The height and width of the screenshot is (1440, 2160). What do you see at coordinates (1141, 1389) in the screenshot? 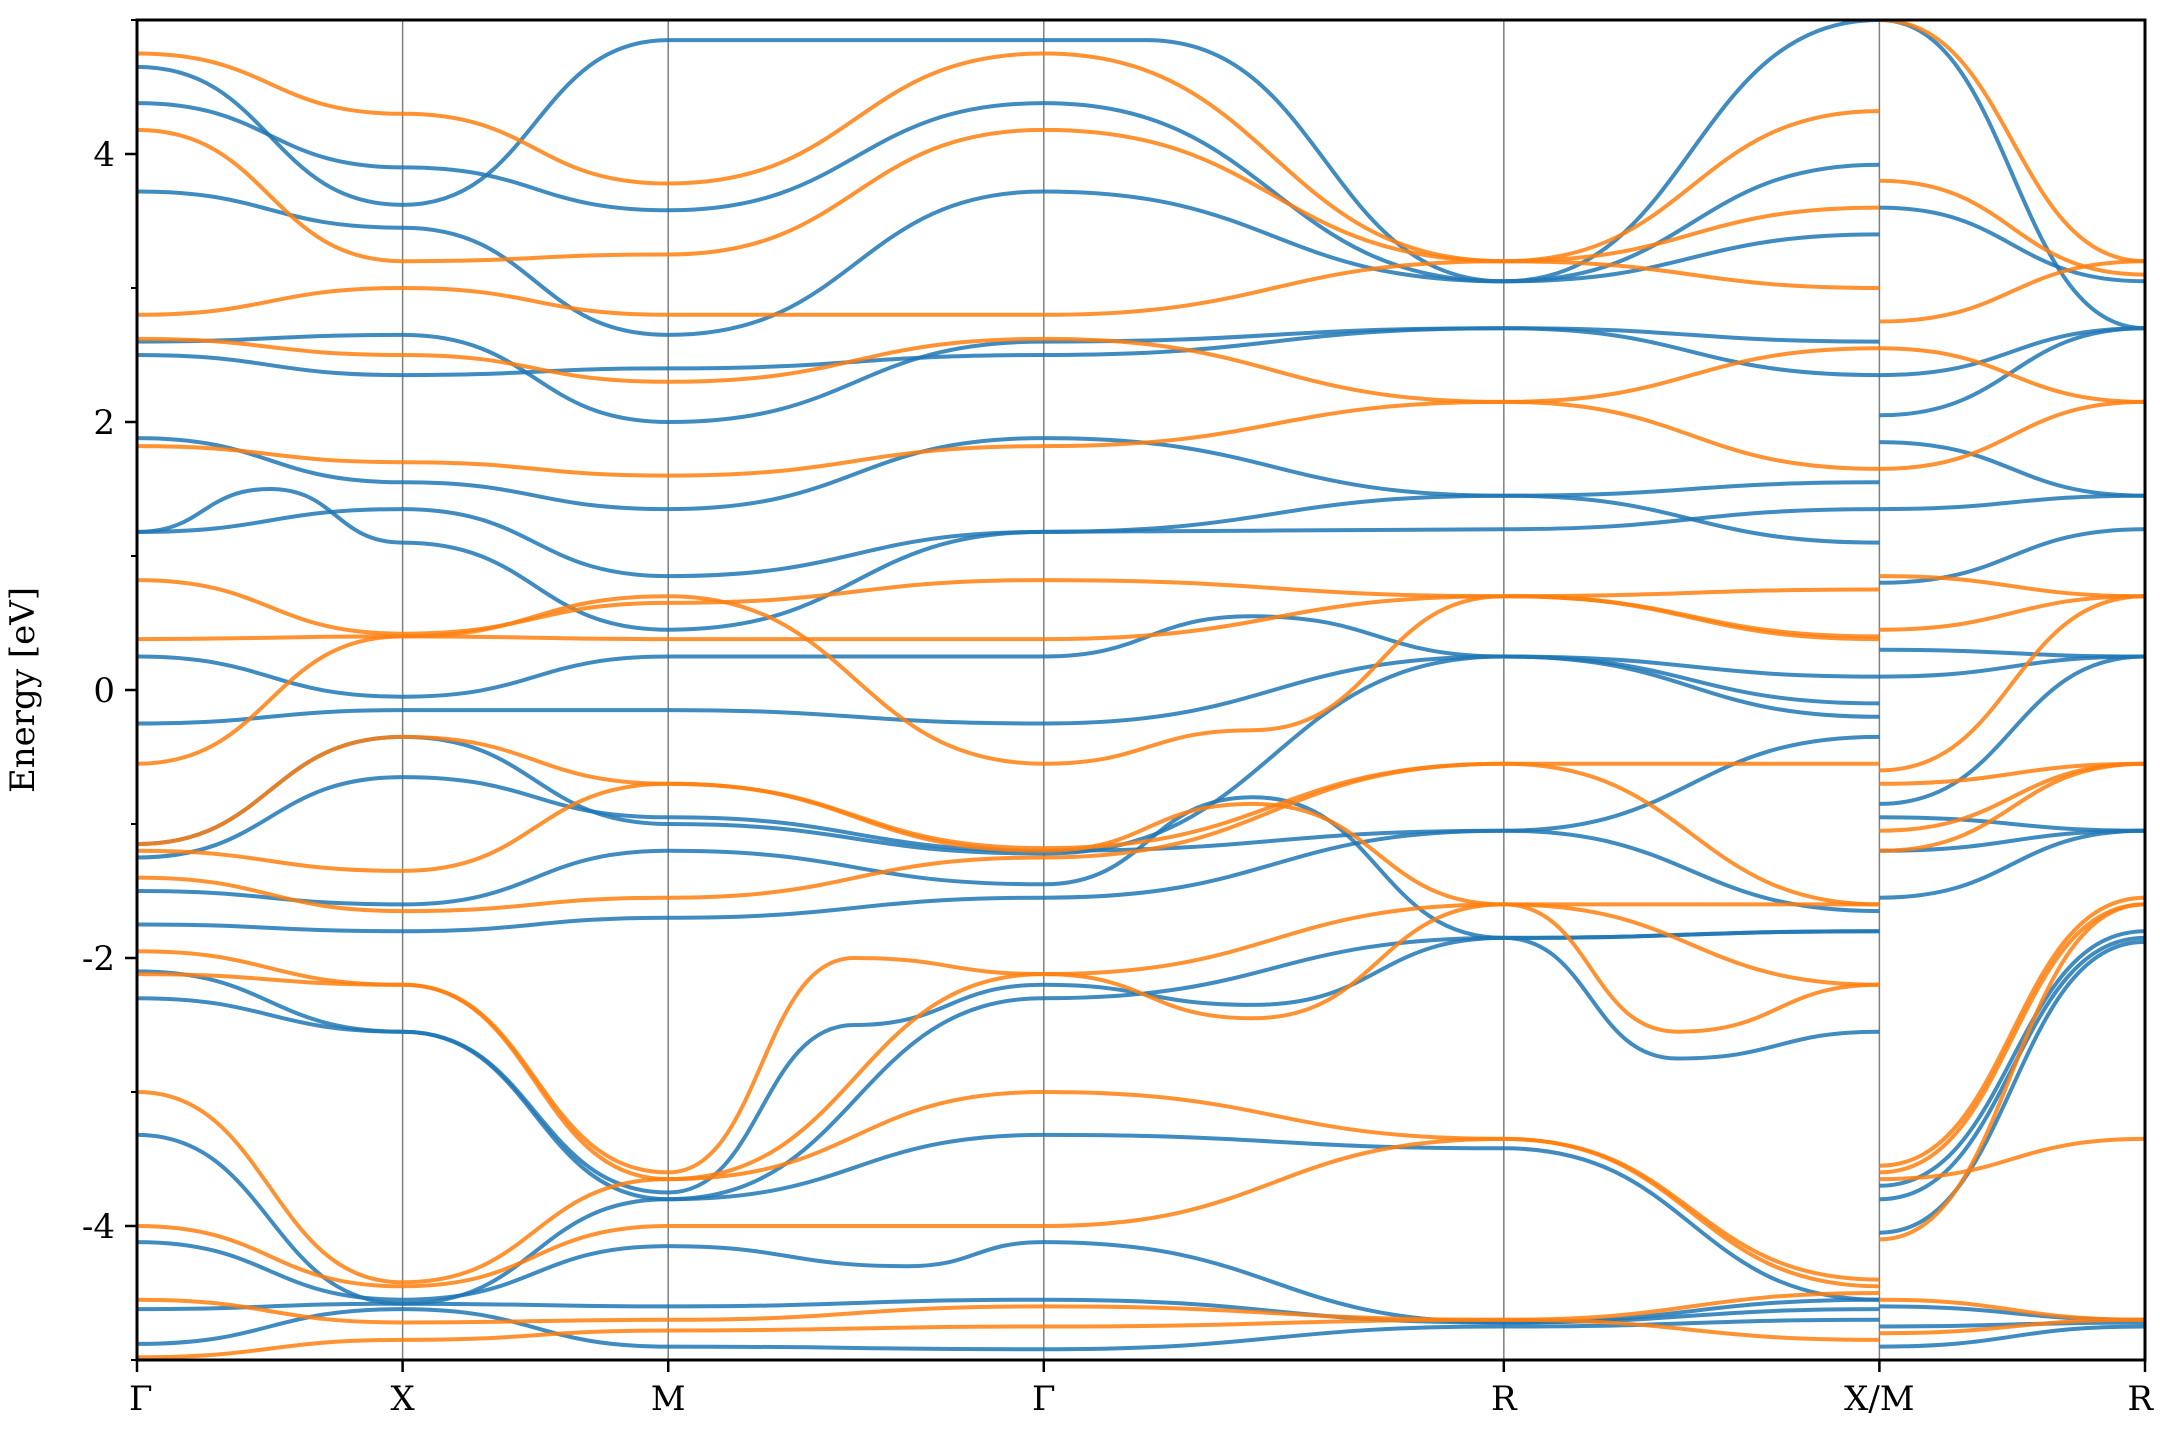
I see `x-axis: Γ X M Γ R X/M R` at bounding box center [1141, 1389].